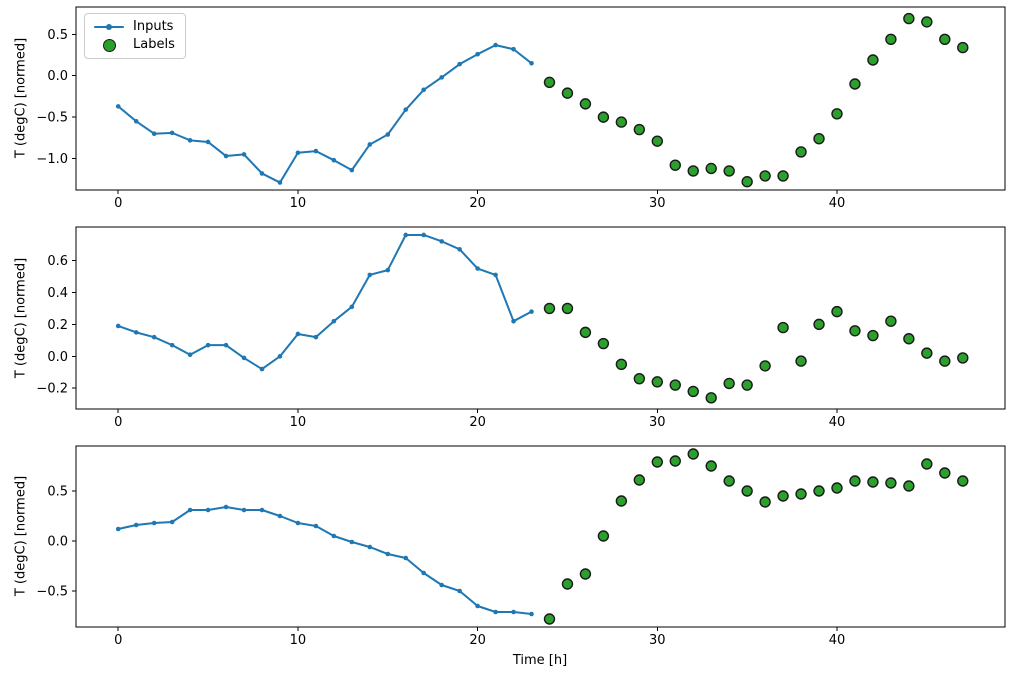 Image resolution: width=1012 pixels, height=679 pixels. What do you see at coordinates (57, 261) in the screenshot?
I see `svg-text: 0.6` at bounding box center [57, 261].